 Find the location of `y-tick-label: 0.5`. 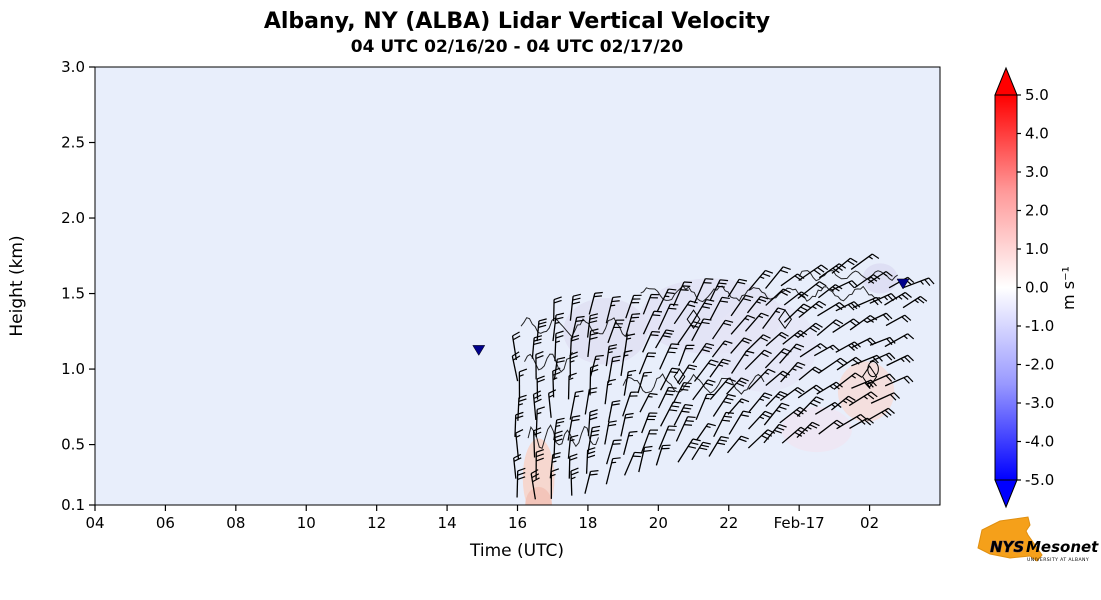

y-tick-label: 0.5 is located at coordinates (73, 445).